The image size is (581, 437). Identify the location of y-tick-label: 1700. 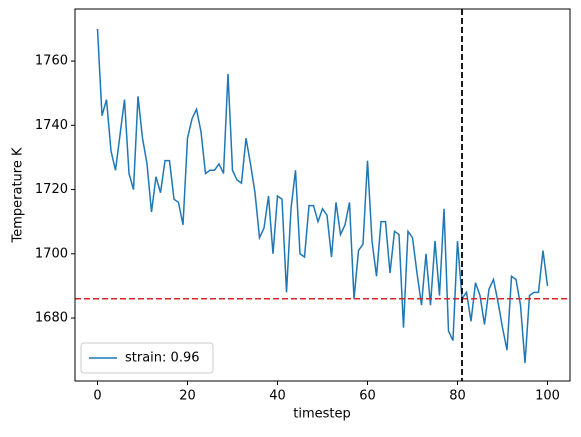
(51, 253).